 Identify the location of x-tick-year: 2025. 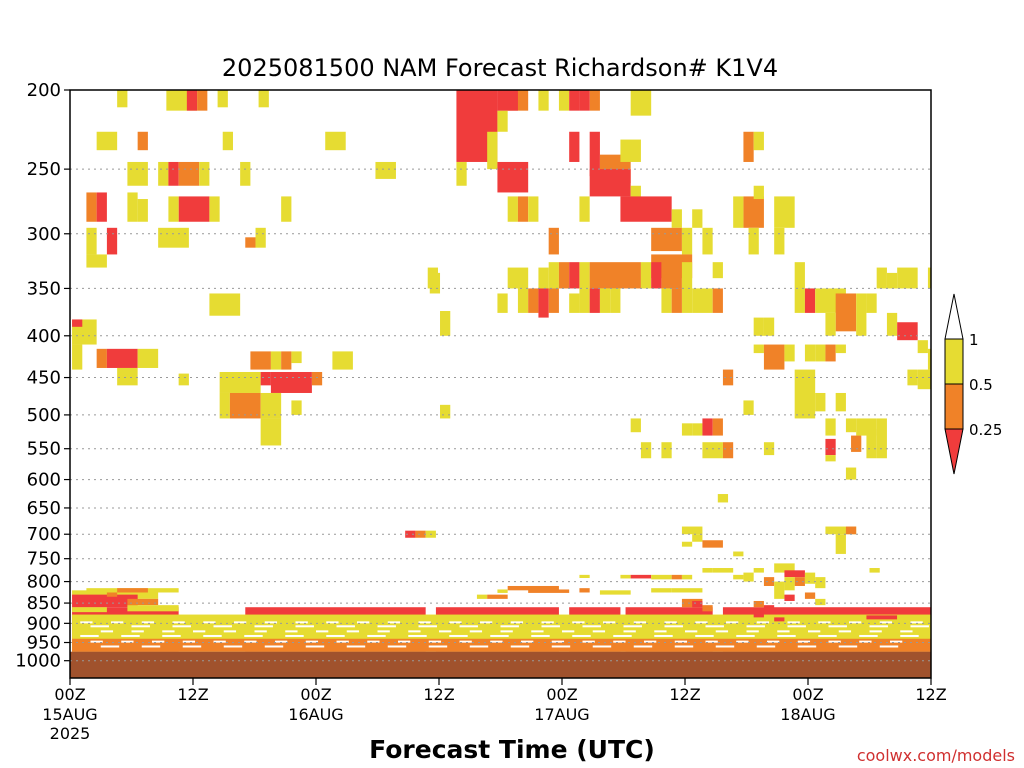
(70, 733).